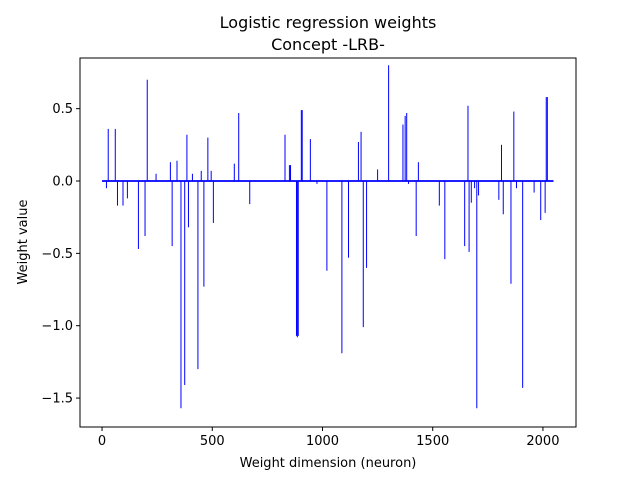 Image resolution: width=640 pixels, height=480 pixels. What do you see at coordinates (542, 441) in the screenshot?
I see `x-tick-label: 2000` at bounding box center [542, 441].